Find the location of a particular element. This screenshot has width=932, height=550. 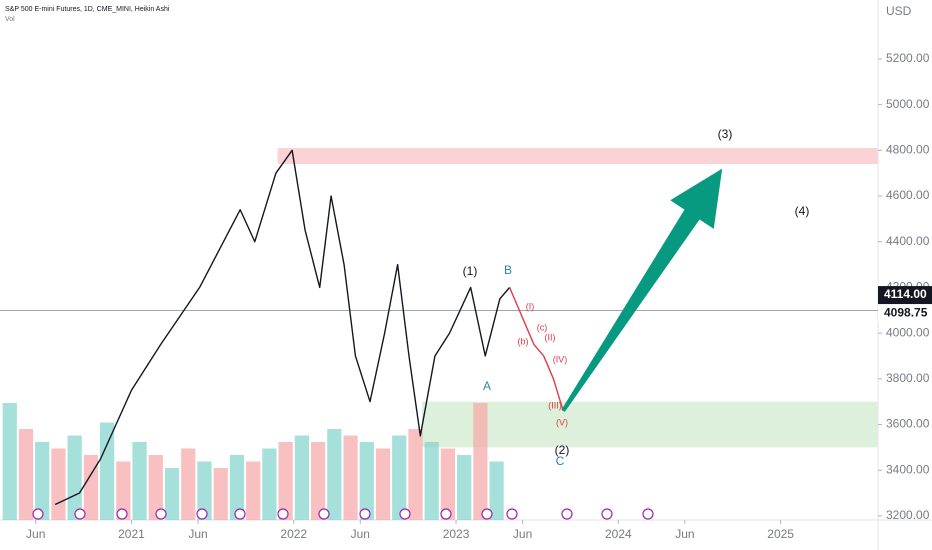

y-tick-label: 3800.00 is located at coordinates (908, 378).